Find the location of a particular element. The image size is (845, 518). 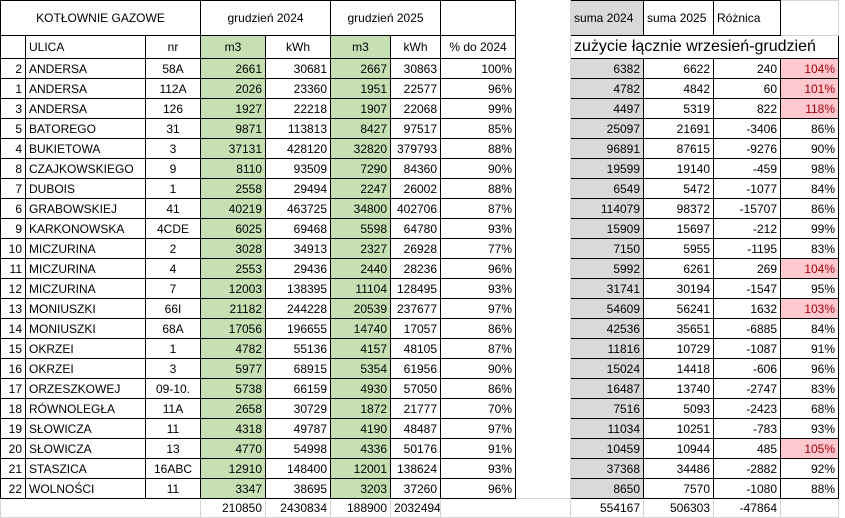

data-cell: 17056 is located at coordinates (233, 328).